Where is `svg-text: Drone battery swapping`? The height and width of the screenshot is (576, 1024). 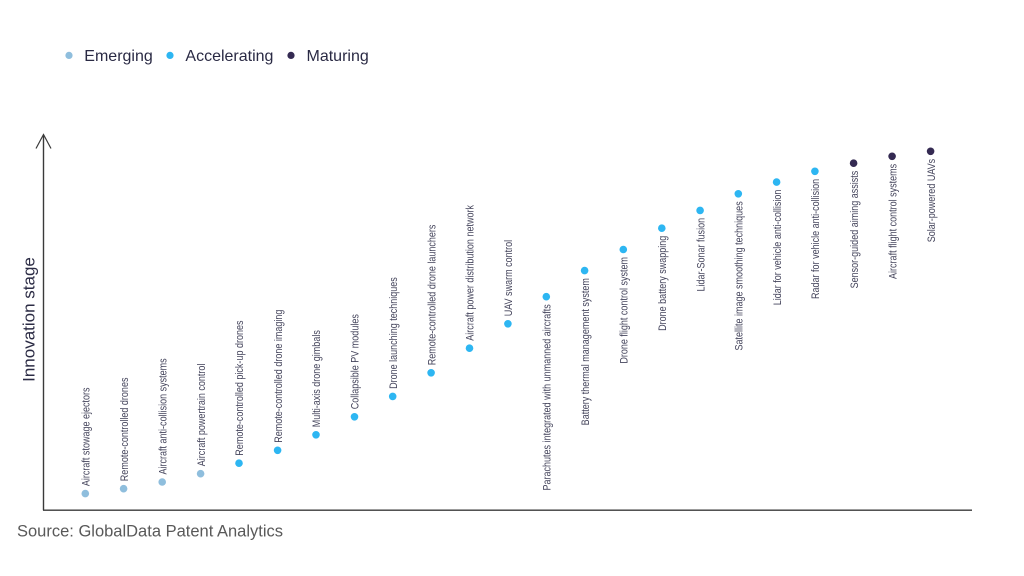
svg-text: Drone battery swapping is located at coordinates (663, 283).